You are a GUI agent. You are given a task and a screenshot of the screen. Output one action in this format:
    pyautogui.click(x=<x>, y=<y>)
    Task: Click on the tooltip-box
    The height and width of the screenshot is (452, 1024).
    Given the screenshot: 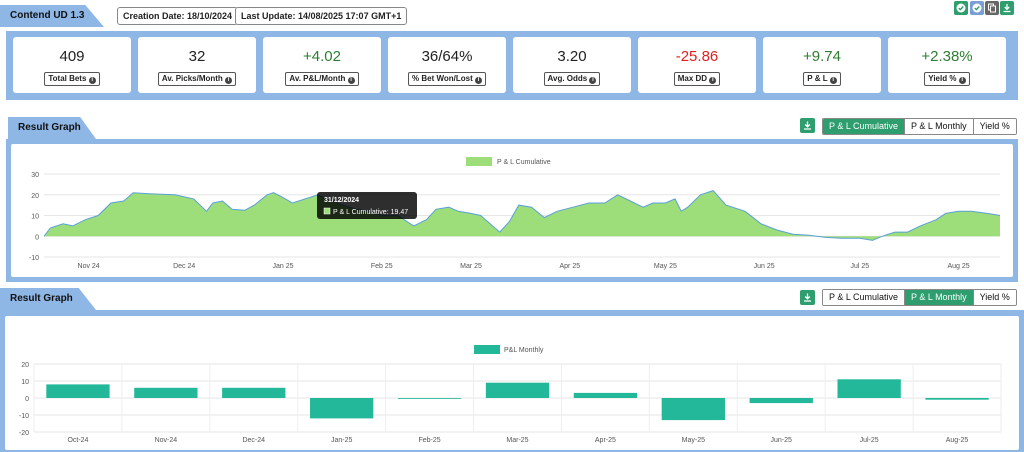 What is the action you would take?
    pyautogui.click(x=367, y=205)
    